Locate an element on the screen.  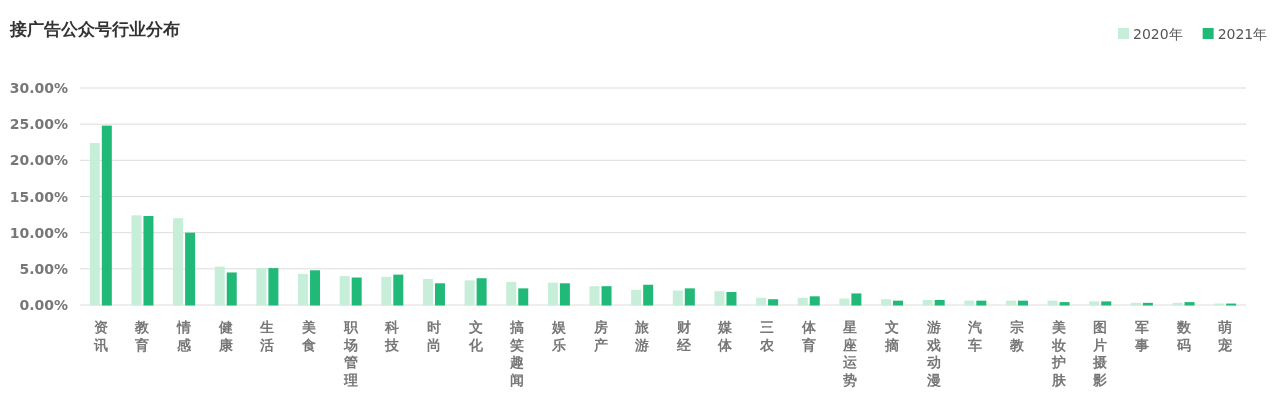
x-tick-label: 文摘 is located at coordinates (892, 336).